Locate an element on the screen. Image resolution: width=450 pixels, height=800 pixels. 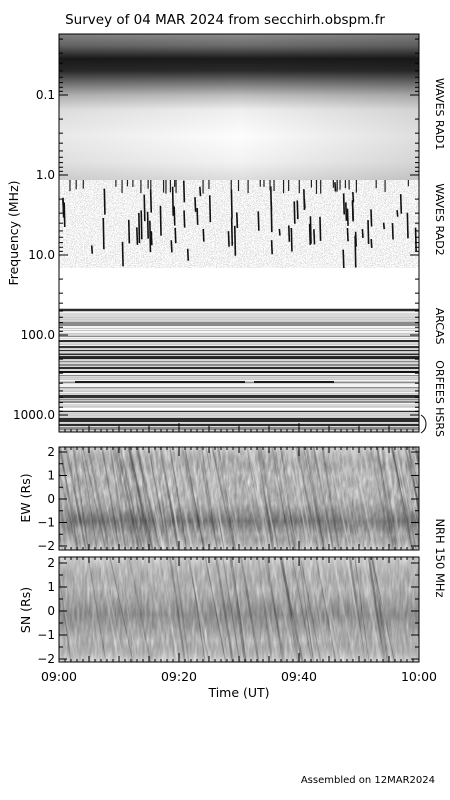
nrh-ew-panel is located at coordinates (239, 498).